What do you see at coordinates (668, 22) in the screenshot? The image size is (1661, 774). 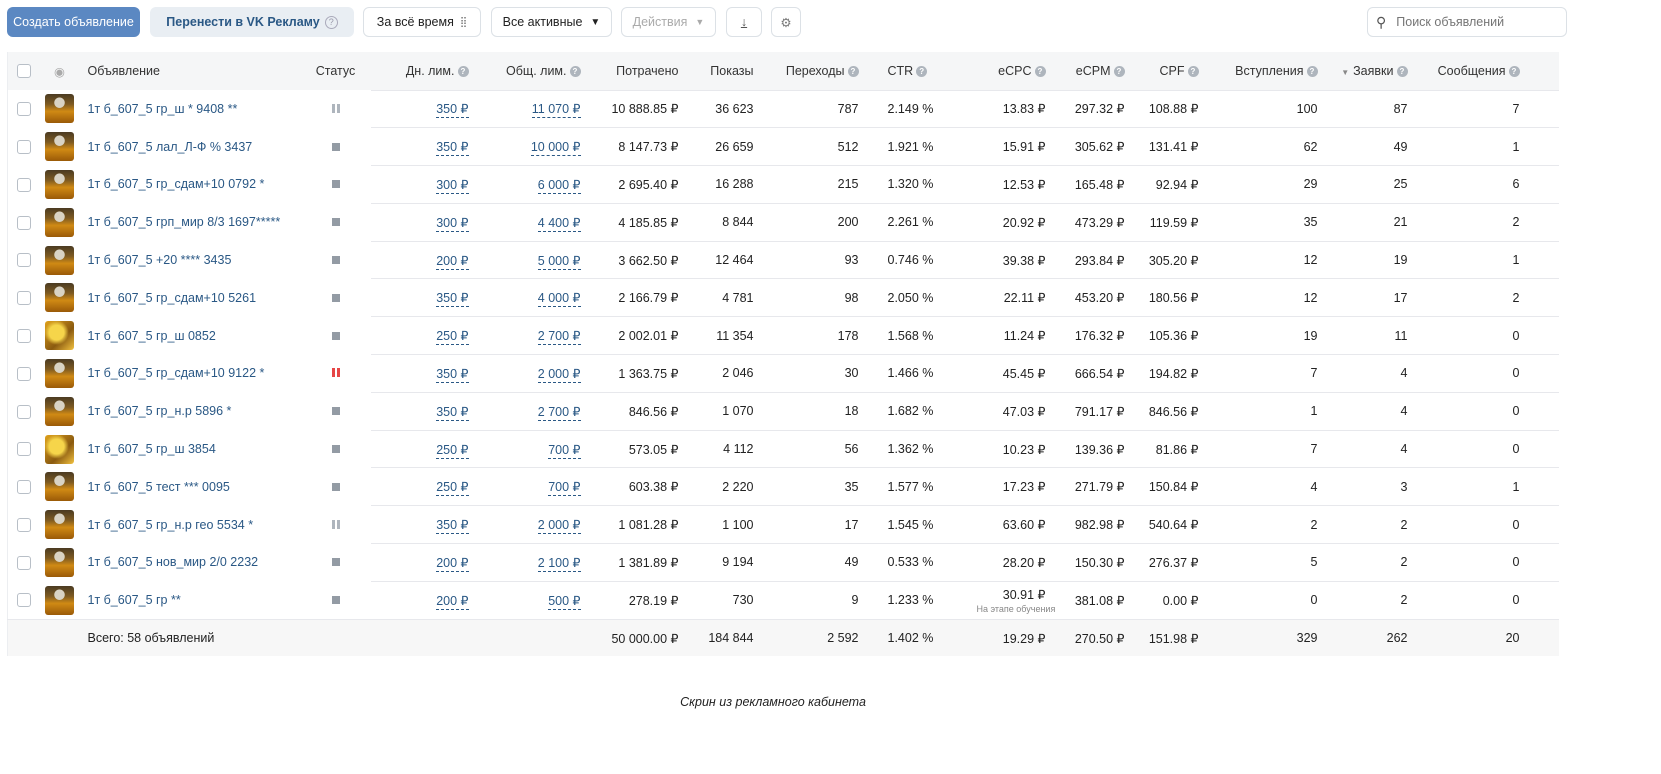 I see `actions-dropdown: Действия ▼` at bounding box center [668, 22].